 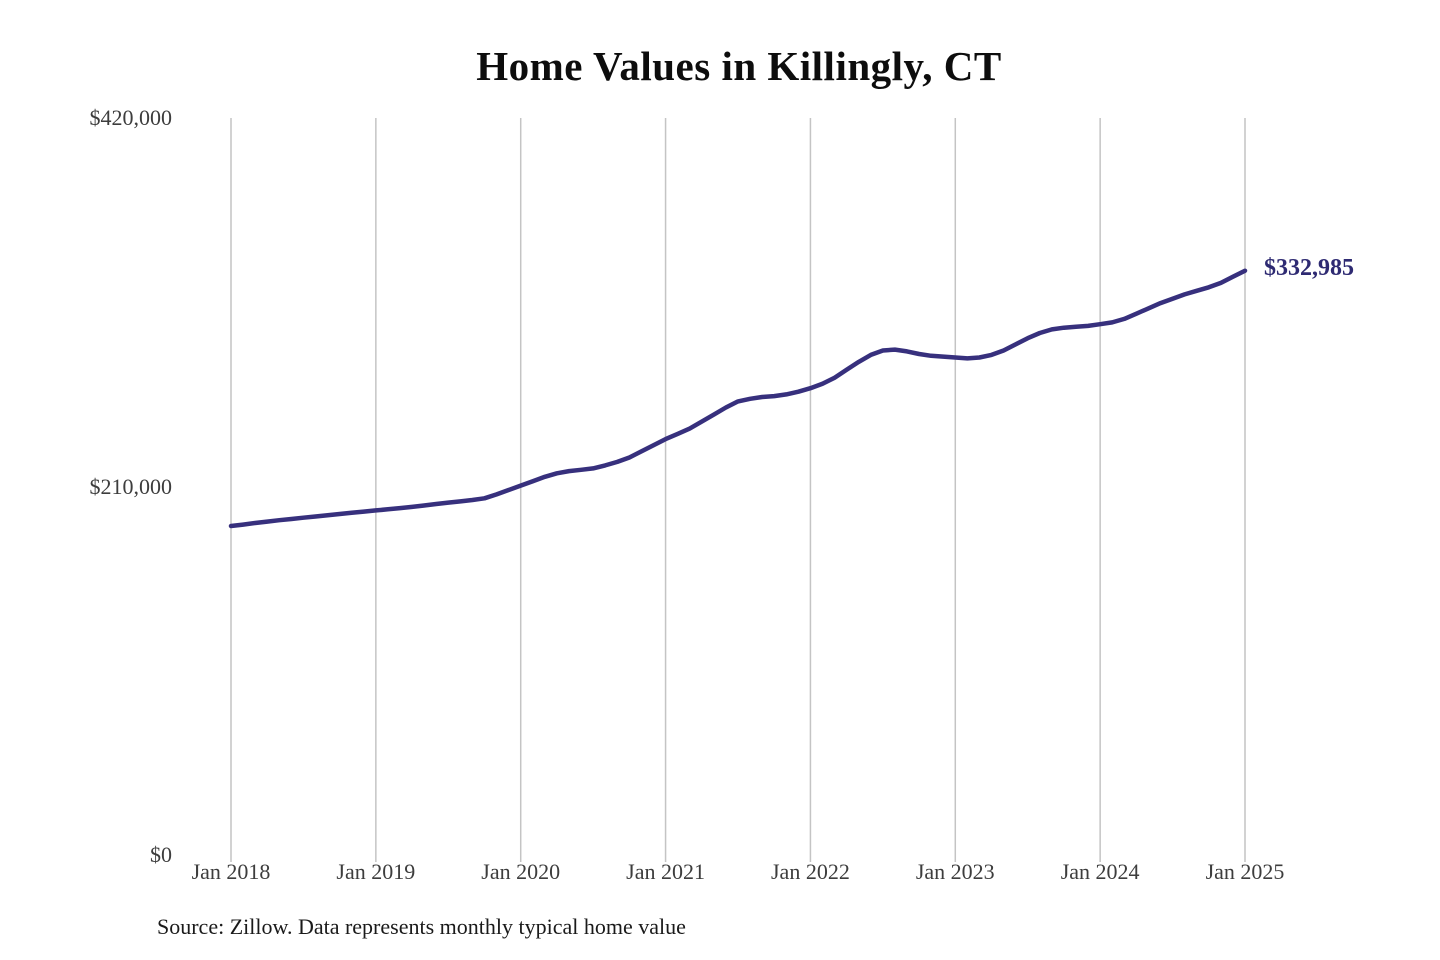 What do you see at coordinates (161, 854) in the screenshot?
I see `y-axis-tick-label: $0` at bounding box center [161, 854].